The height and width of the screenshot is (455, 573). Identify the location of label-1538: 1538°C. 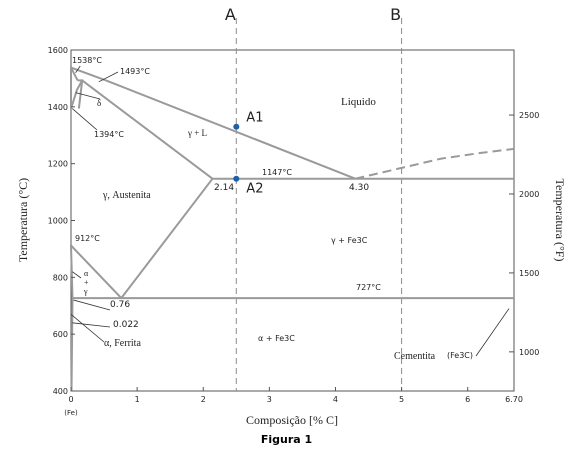
(87, 60).